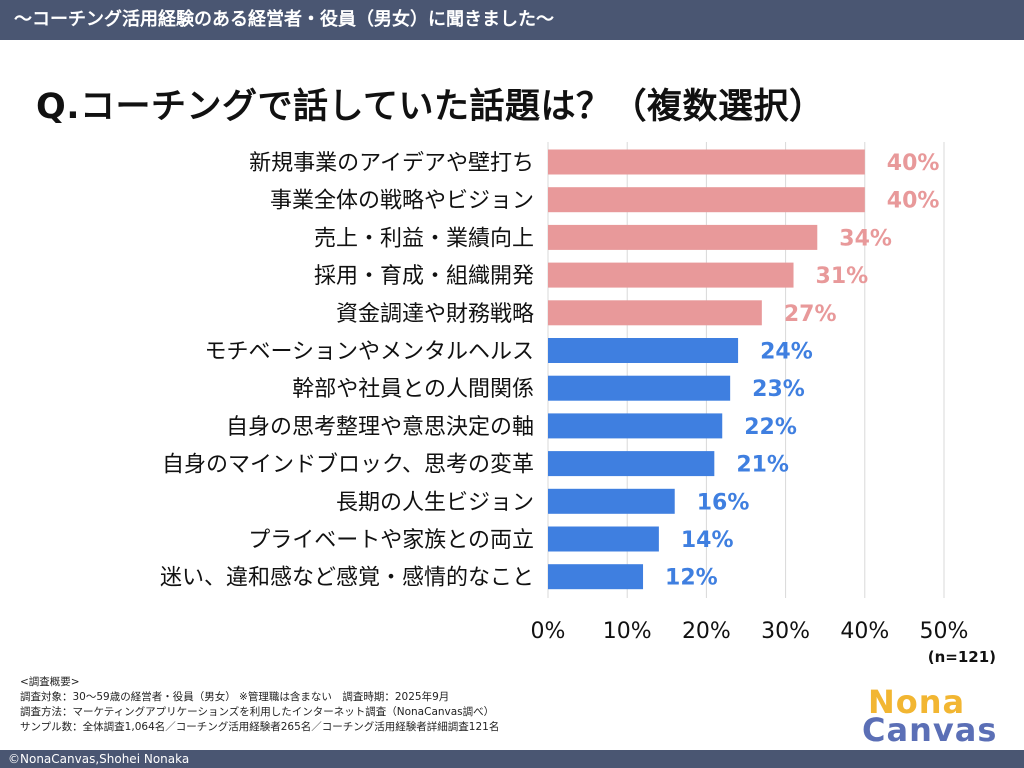 The height and width of the screenshot is (768, 1024). Describe the element at coordinates (785, 631) in the screenshot. I see `x-tick-label: 30%` at that location.